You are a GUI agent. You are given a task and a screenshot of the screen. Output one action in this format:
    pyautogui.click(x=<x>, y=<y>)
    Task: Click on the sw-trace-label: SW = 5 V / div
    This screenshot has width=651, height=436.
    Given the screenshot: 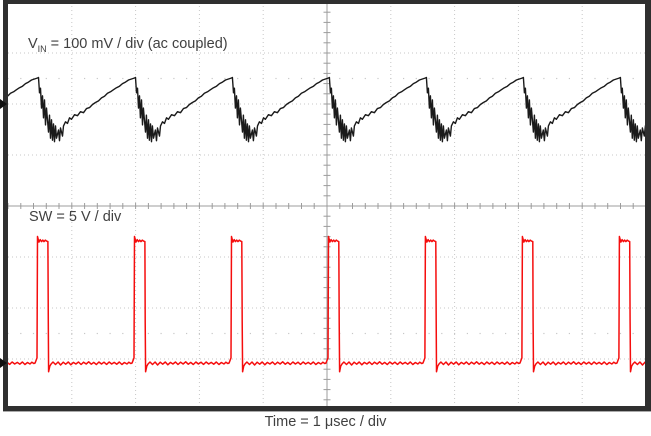 What is the action you would take?
    pyautogui.click(x=75, y=217)
    